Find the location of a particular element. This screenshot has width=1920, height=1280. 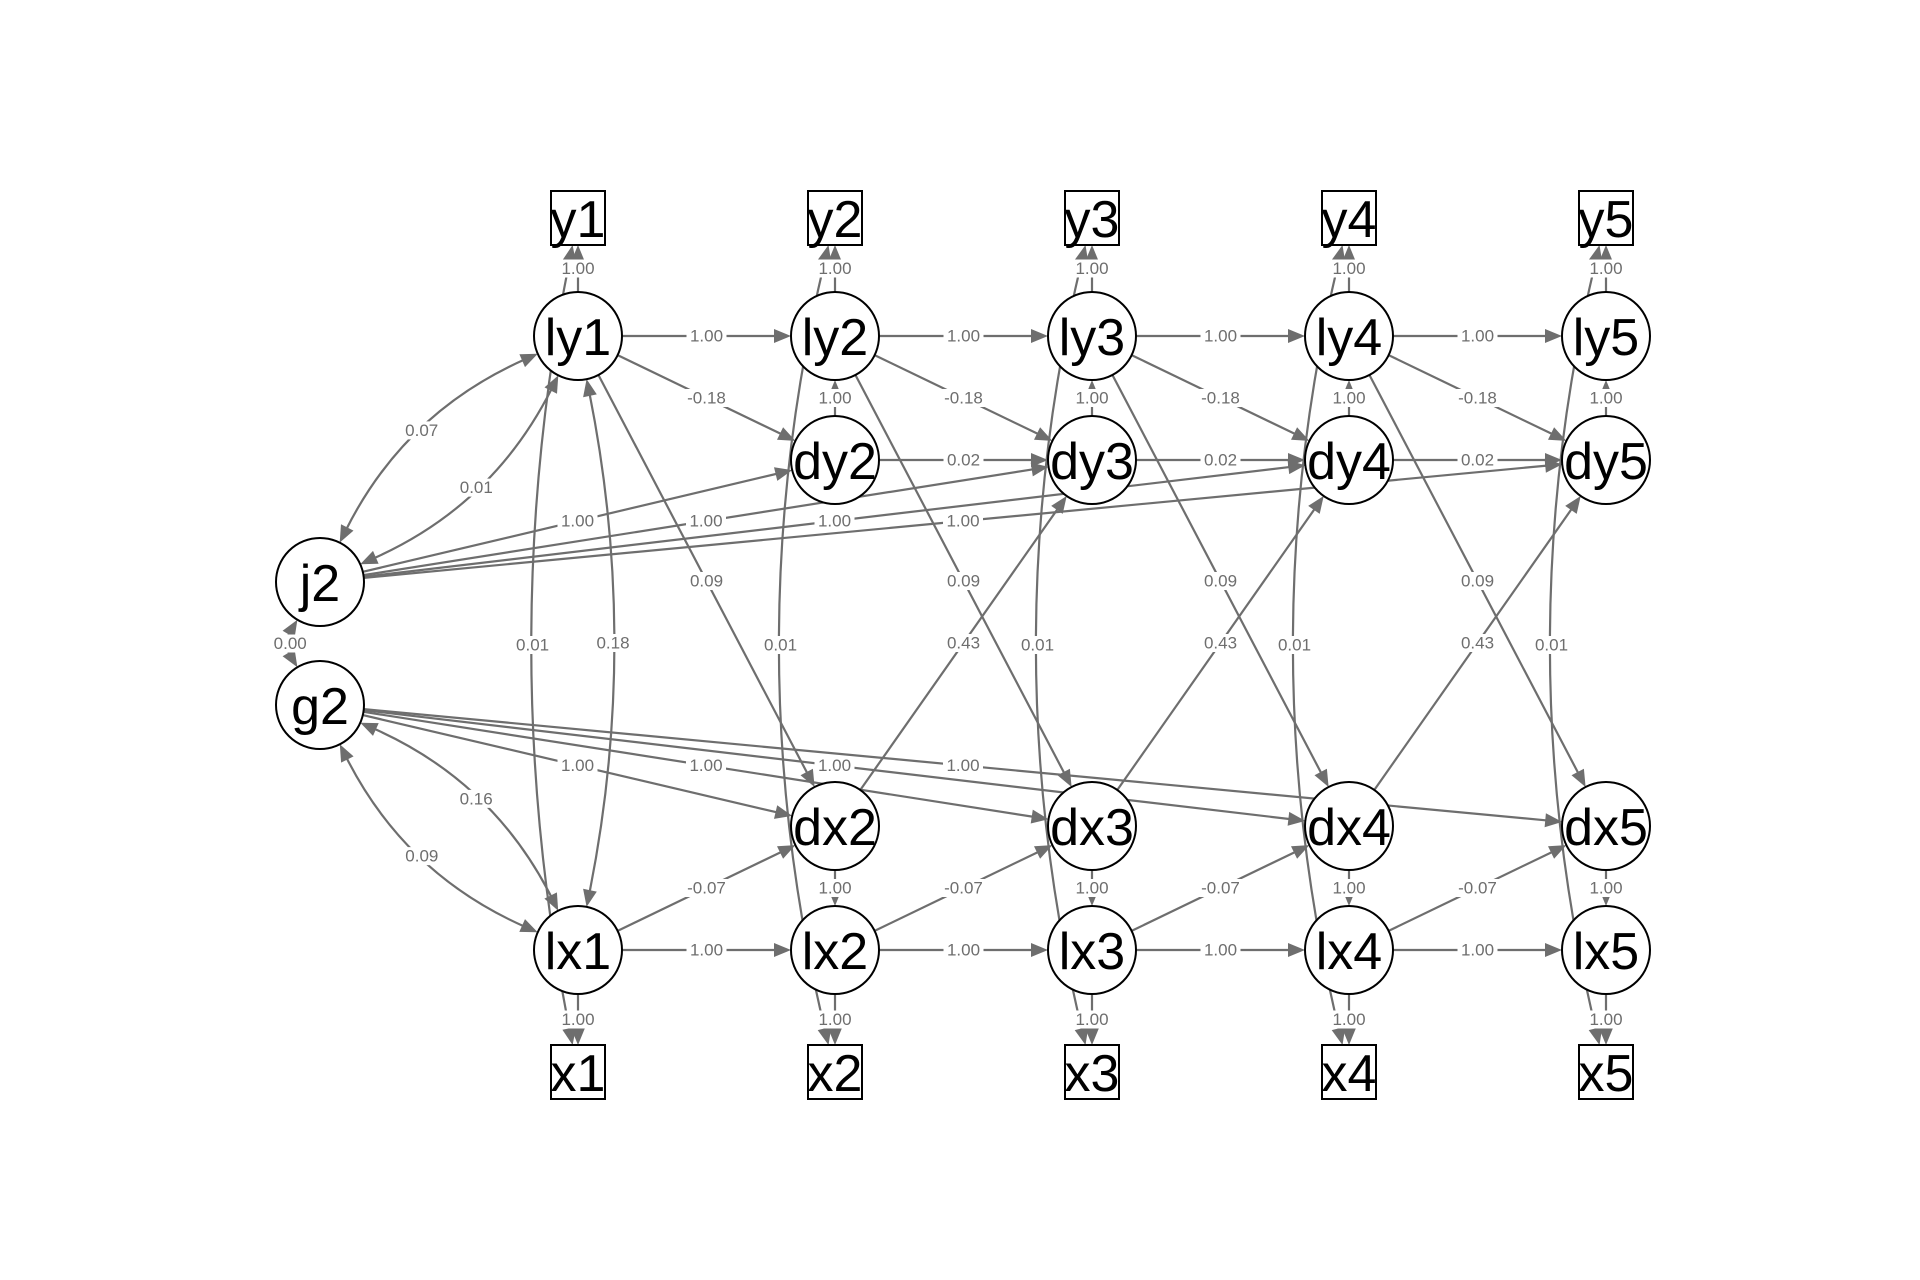

observed-node-label: y3 is located at coordinates (1092, 220).